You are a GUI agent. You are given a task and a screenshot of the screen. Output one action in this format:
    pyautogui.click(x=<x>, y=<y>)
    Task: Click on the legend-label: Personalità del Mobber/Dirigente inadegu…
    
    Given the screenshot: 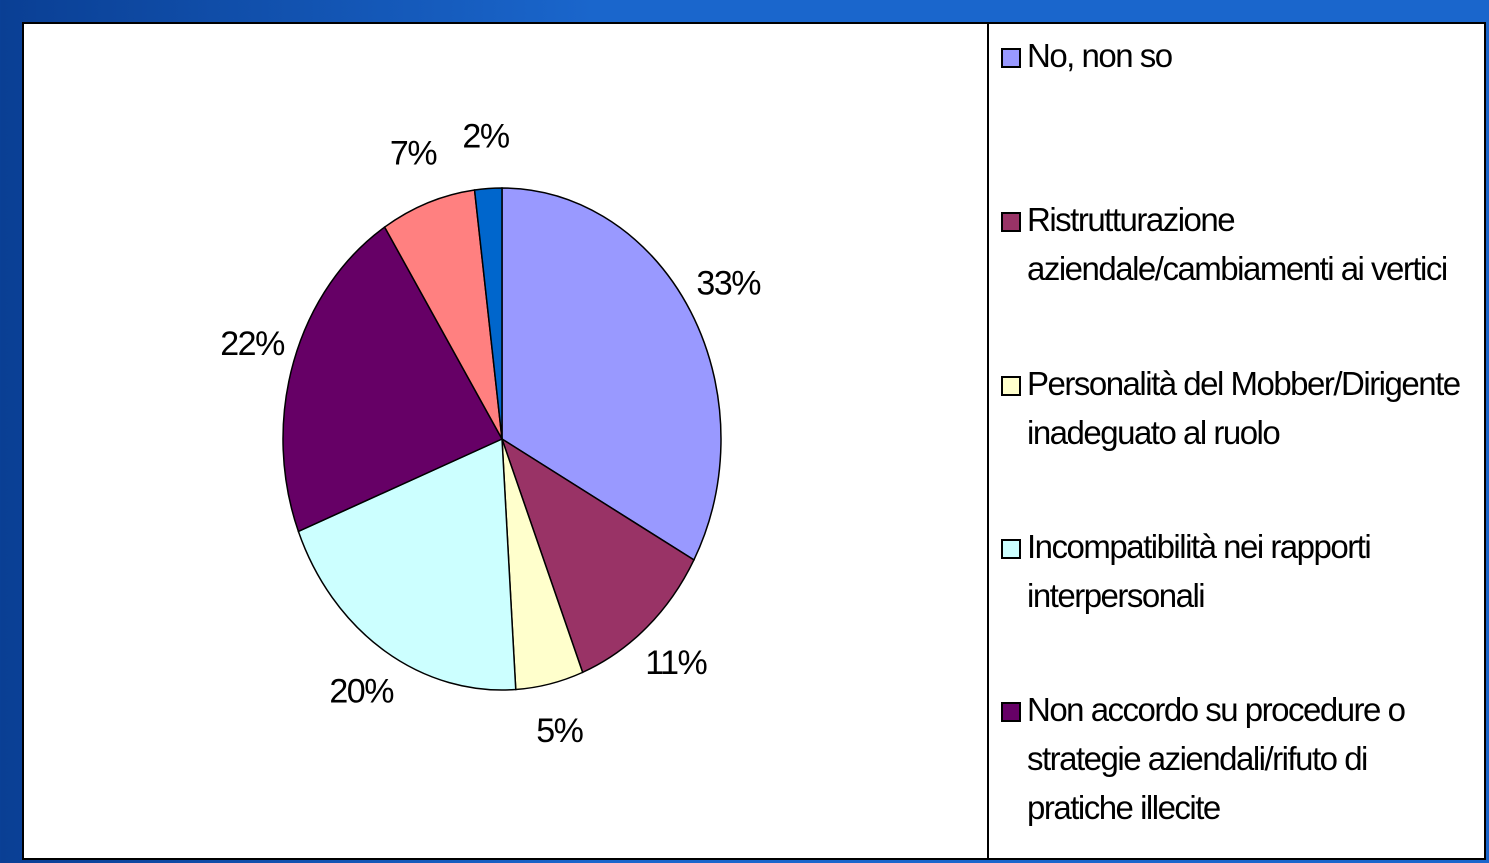 What is the action you would take?
    pyautogui.click(x=1244, y=408)
    